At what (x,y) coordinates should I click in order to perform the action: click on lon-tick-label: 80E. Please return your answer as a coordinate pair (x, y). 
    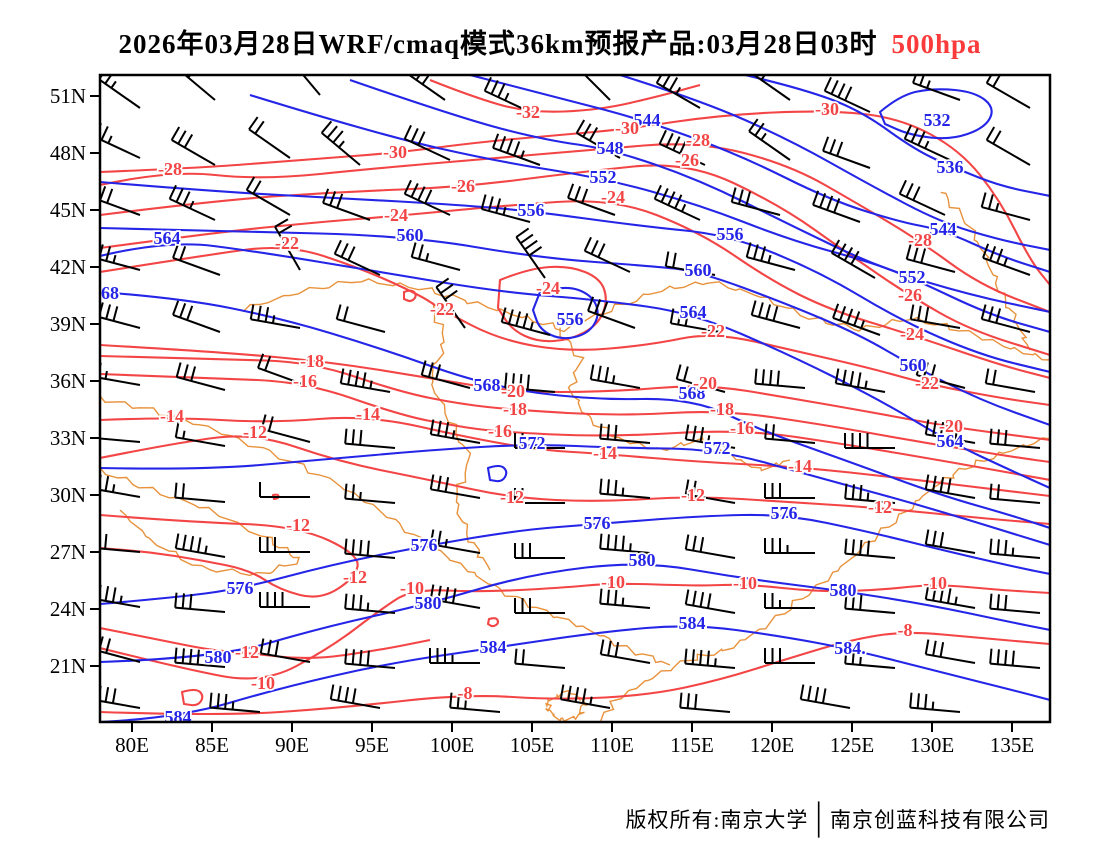
    Looking at the image, I should click on (132, 745).